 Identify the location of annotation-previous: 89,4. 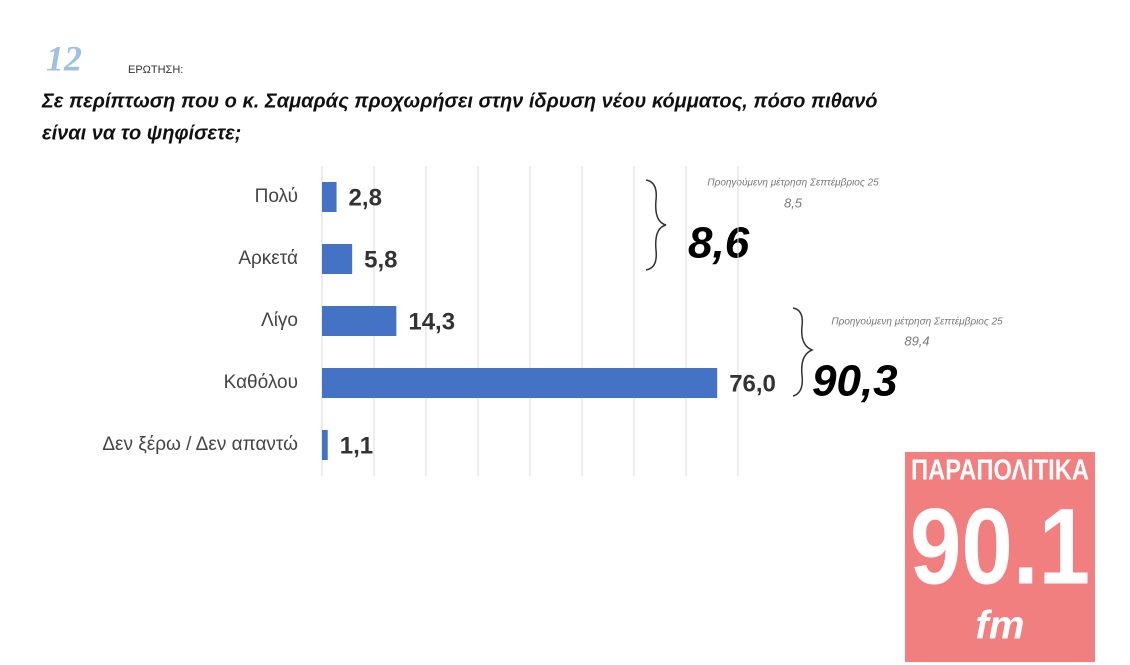
(916, 340).